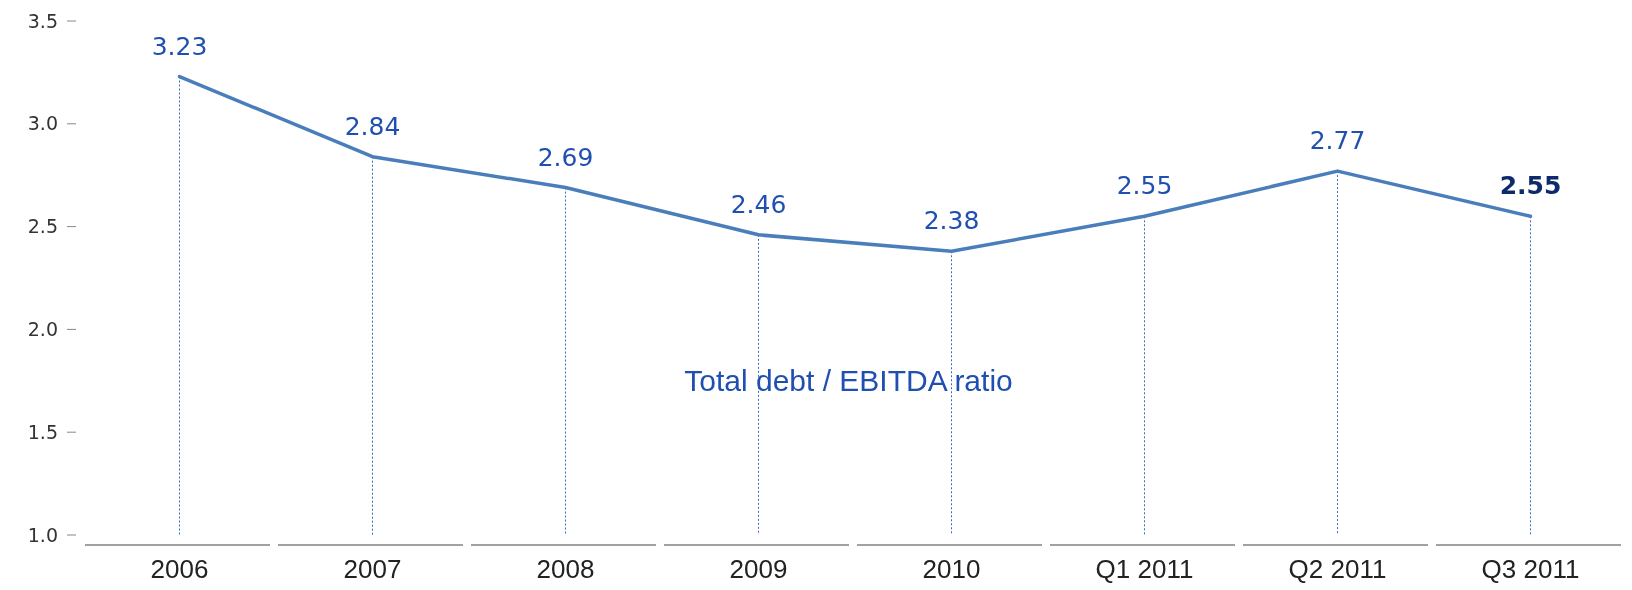  Describe the element at coordinates (179, 569) in the screenshot. I see `x-tick-label: 2006` at that location.